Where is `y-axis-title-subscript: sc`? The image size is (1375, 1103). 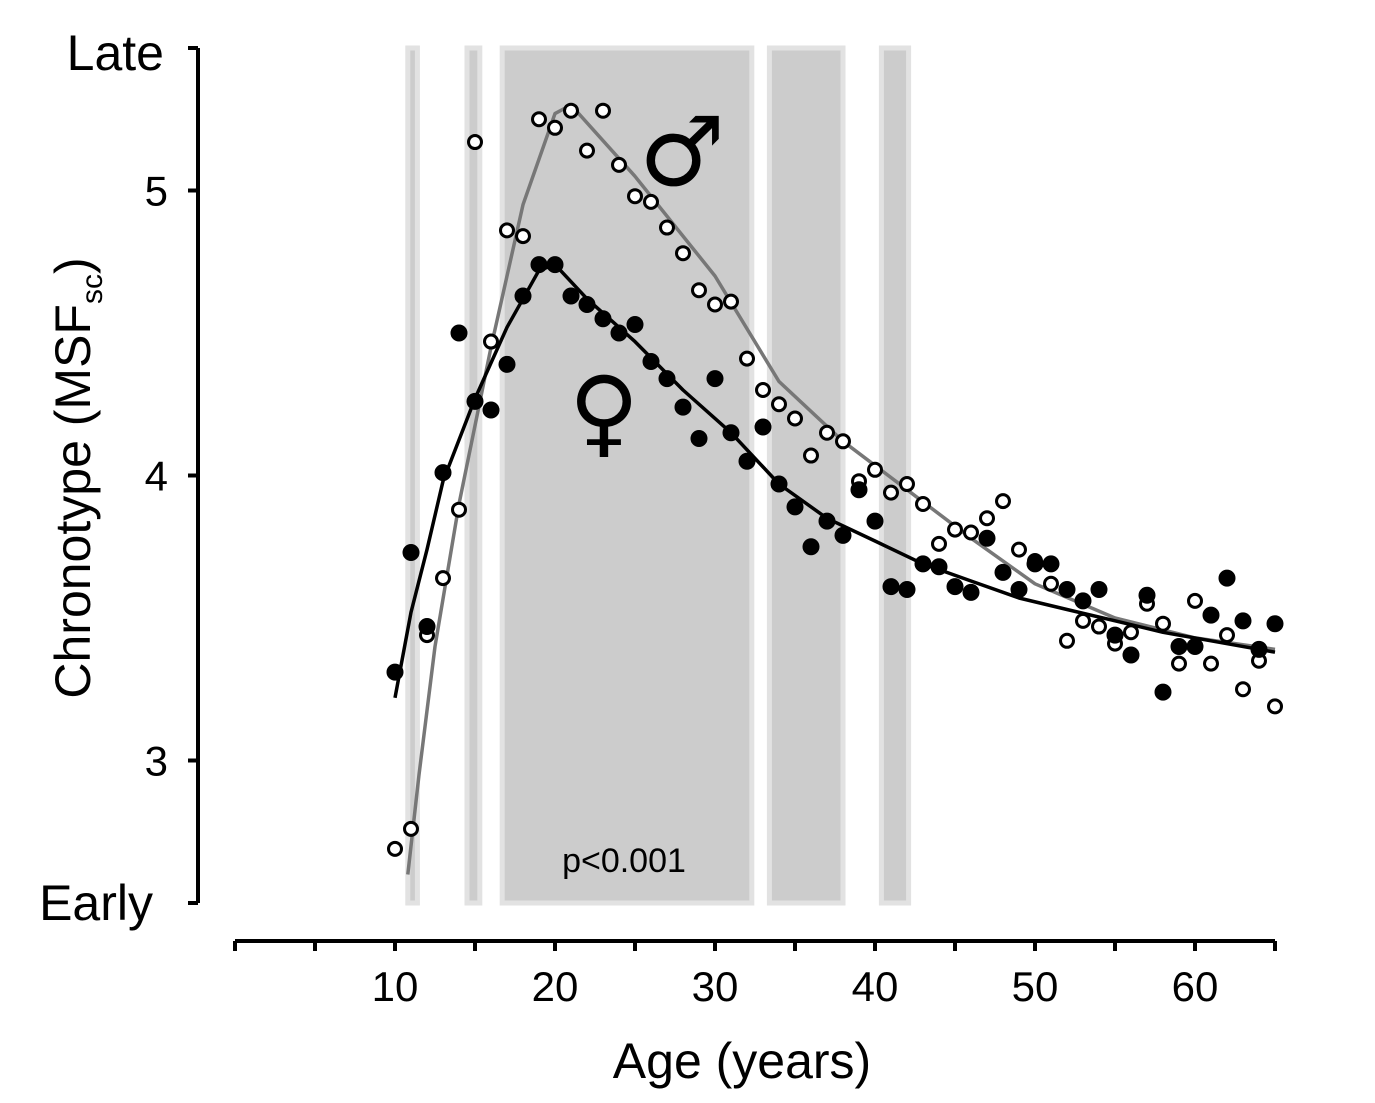 y-axis-title-subscript: sc is located at coordinates (92, 289).